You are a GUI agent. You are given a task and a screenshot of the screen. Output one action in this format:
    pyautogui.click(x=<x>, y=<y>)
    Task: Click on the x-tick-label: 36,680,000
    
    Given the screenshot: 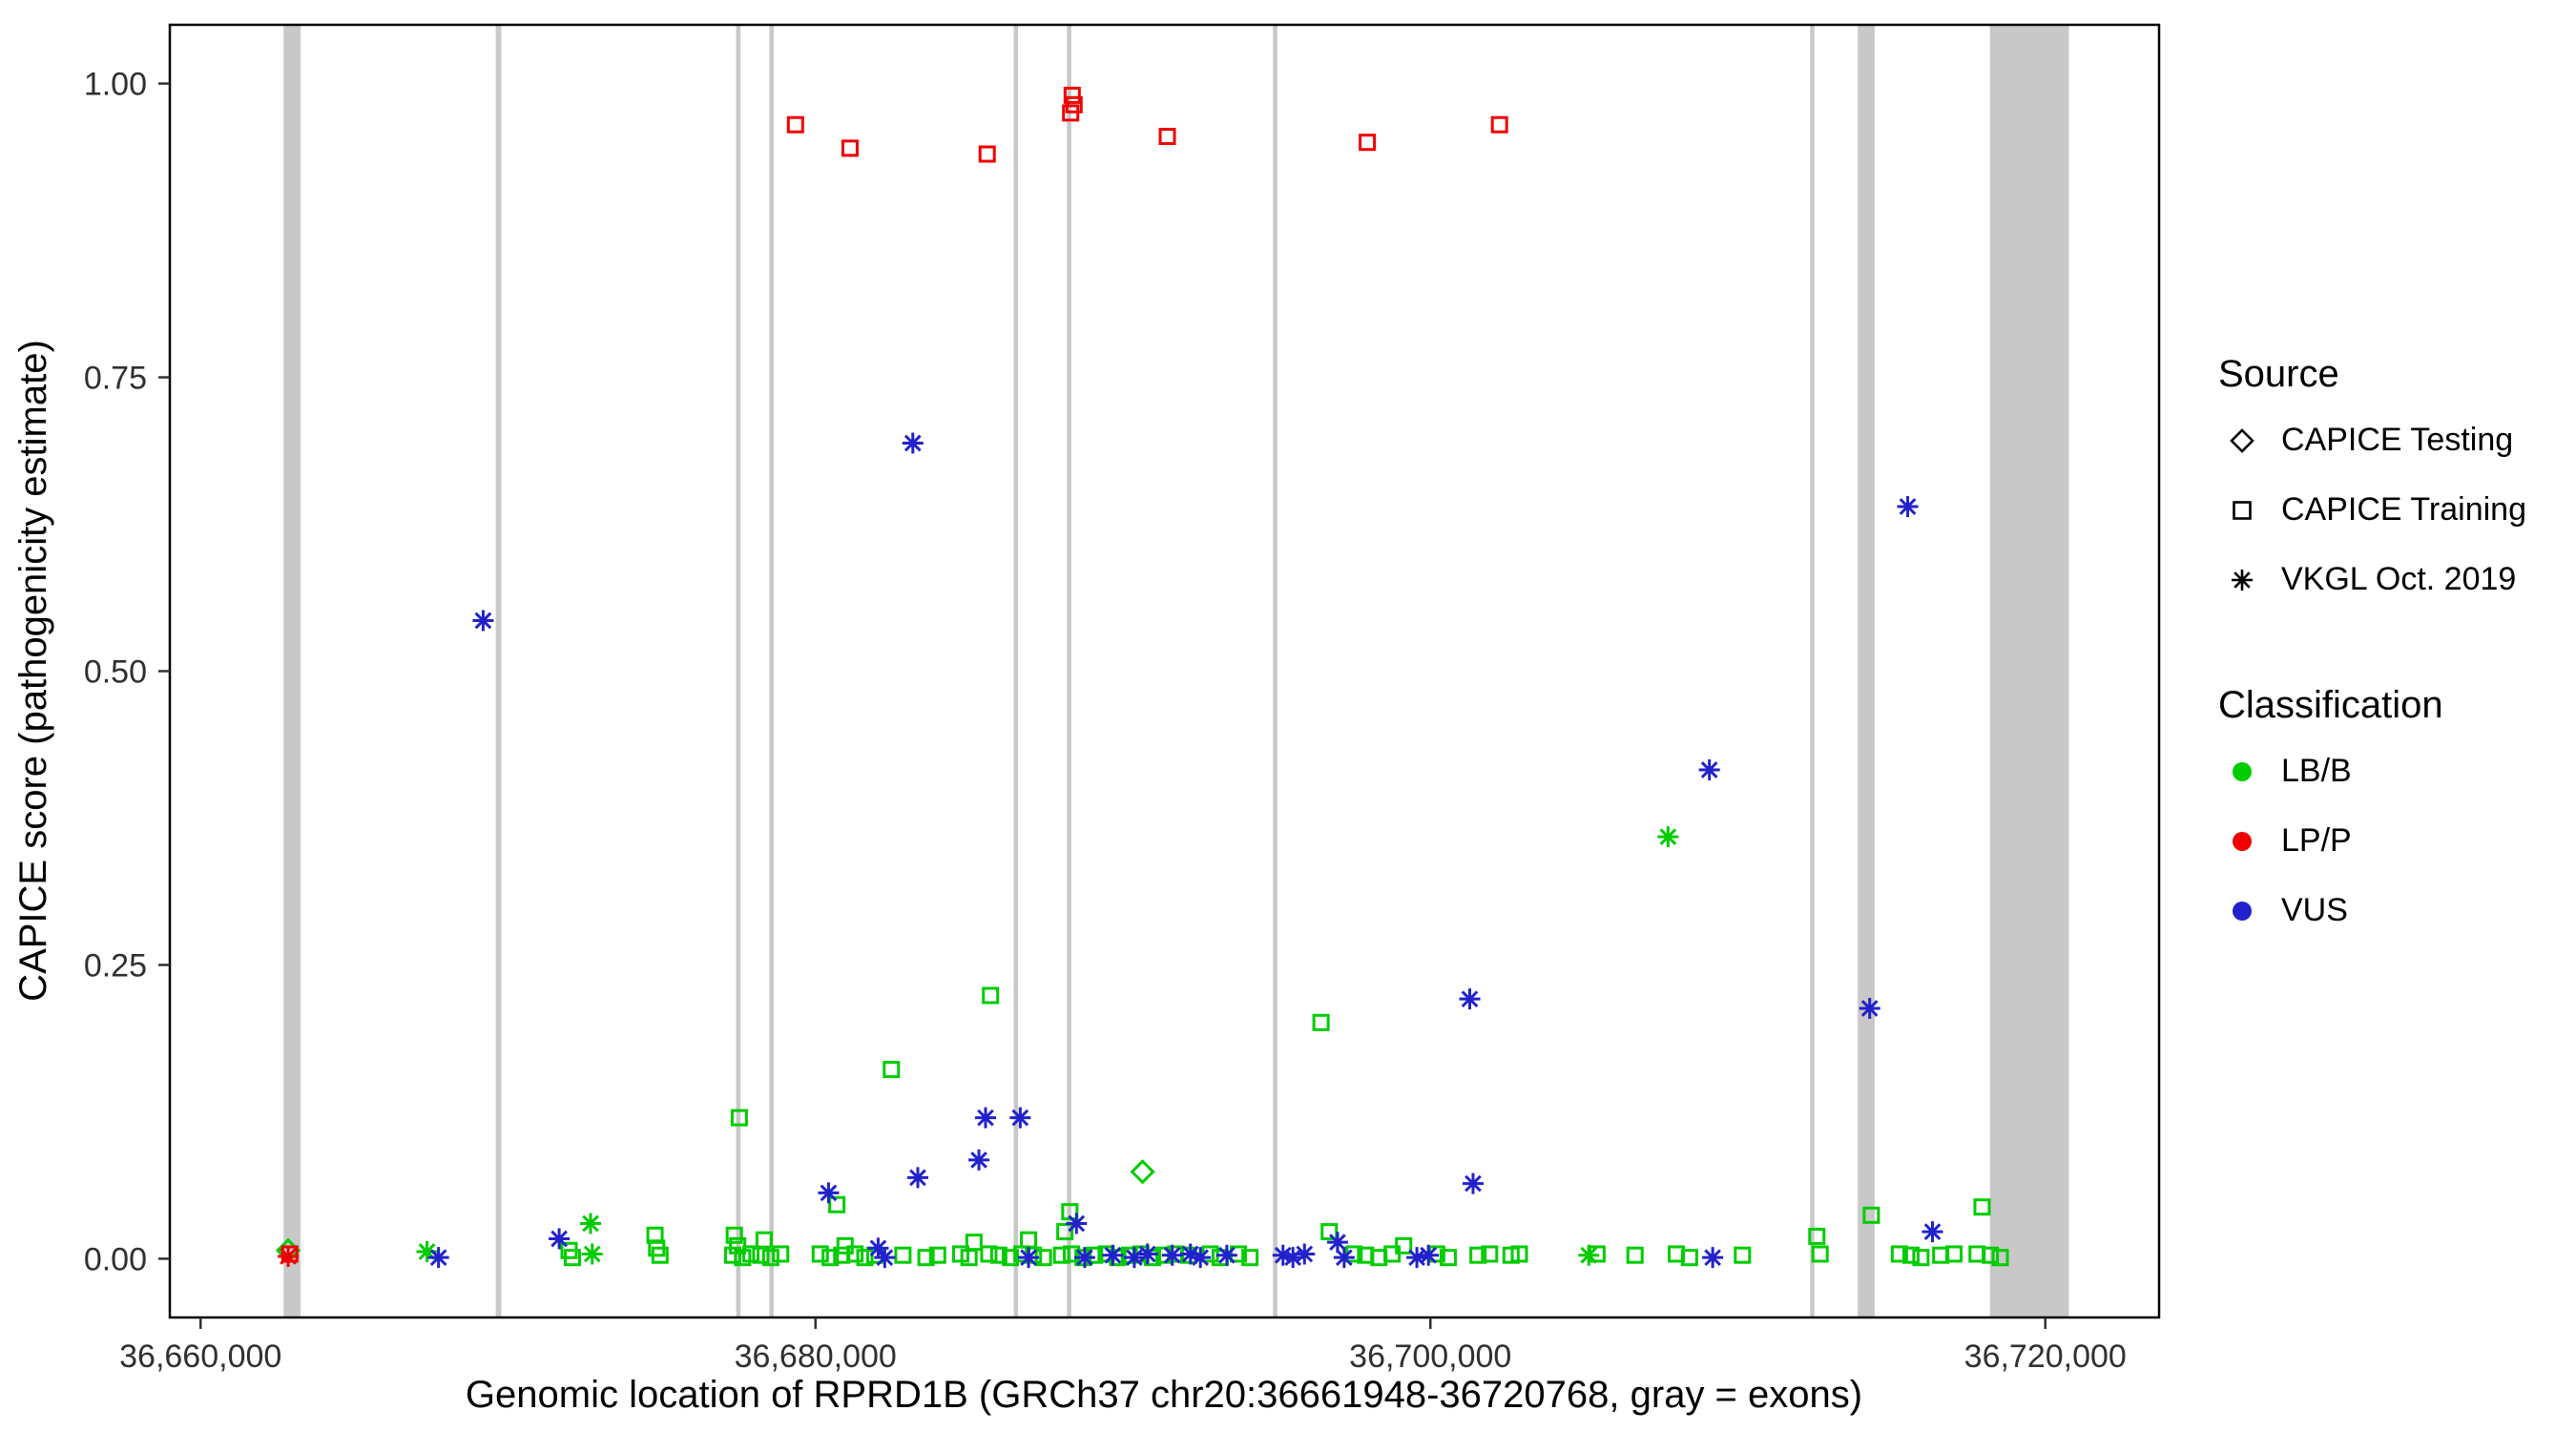 What is the action you would take?
    pyautogui.click(x=816, y=1356)
    